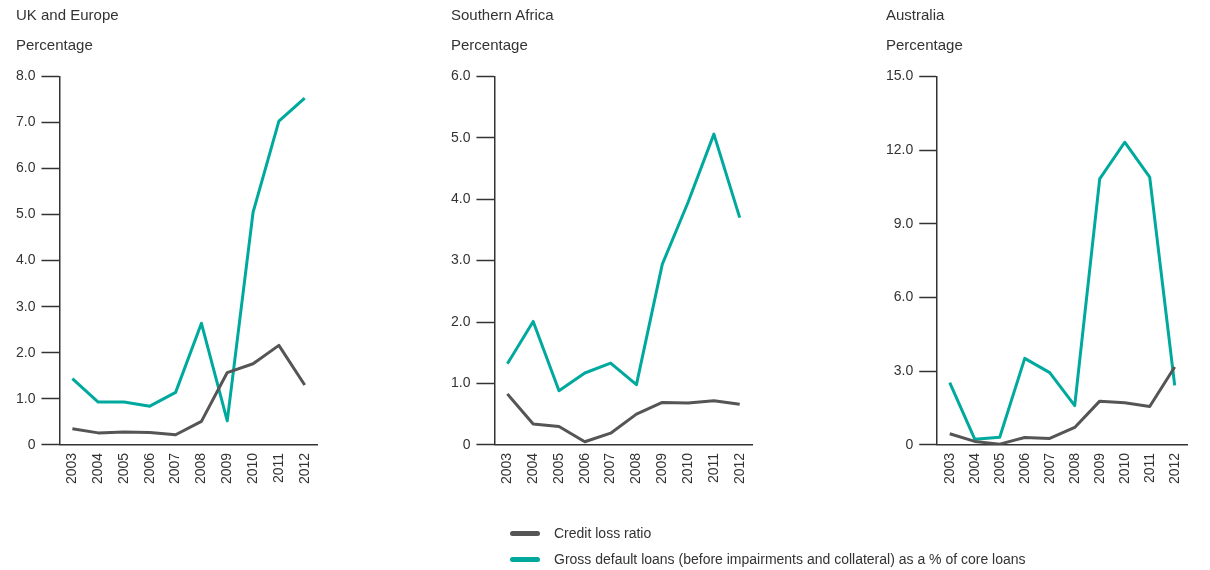 The width and height of the screenshot is (1210, 570). What do you see at coordinates (790, 559) in the screenshot?
I see `legend-label: Gross default loans (before impairments and collateral) as a % of core loans` at bounding box center [790, 559].